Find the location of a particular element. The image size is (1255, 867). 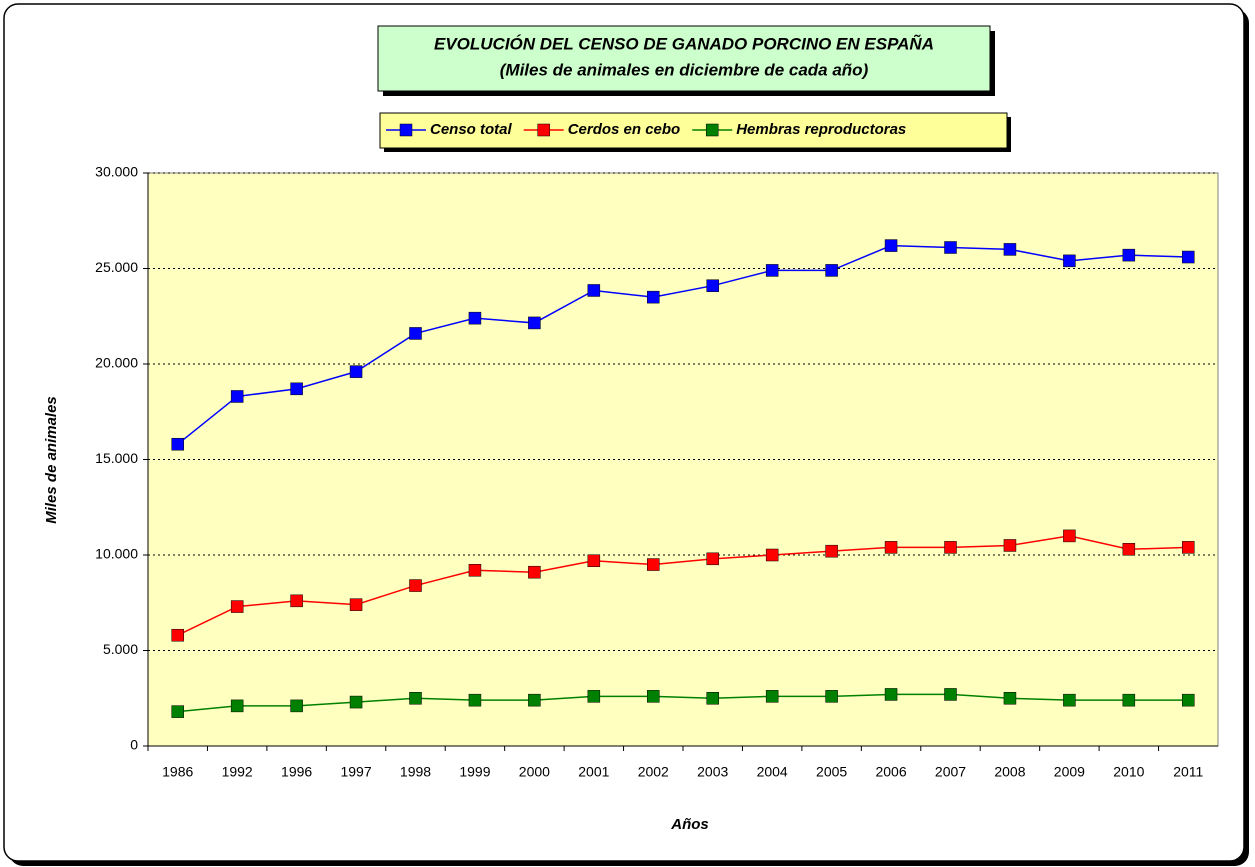

x-tick-label: 2001 is located at coordinates (593, 772).